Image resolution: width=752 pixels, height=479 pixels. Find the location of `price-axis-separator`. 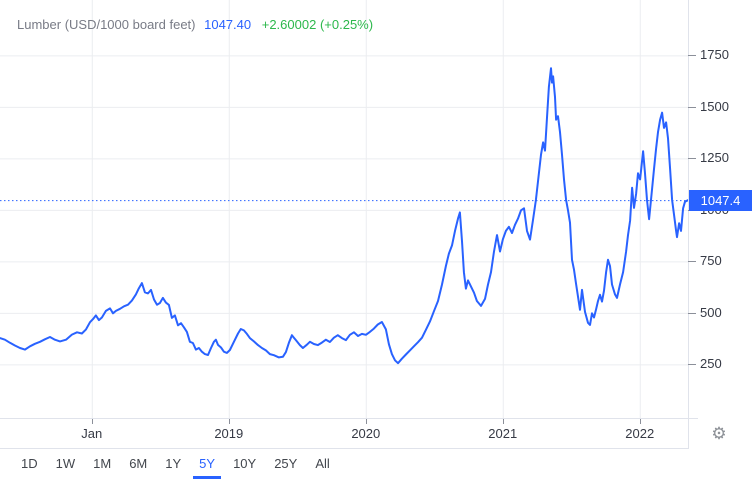

price-axis-separator is located at coordinates (688, 224).